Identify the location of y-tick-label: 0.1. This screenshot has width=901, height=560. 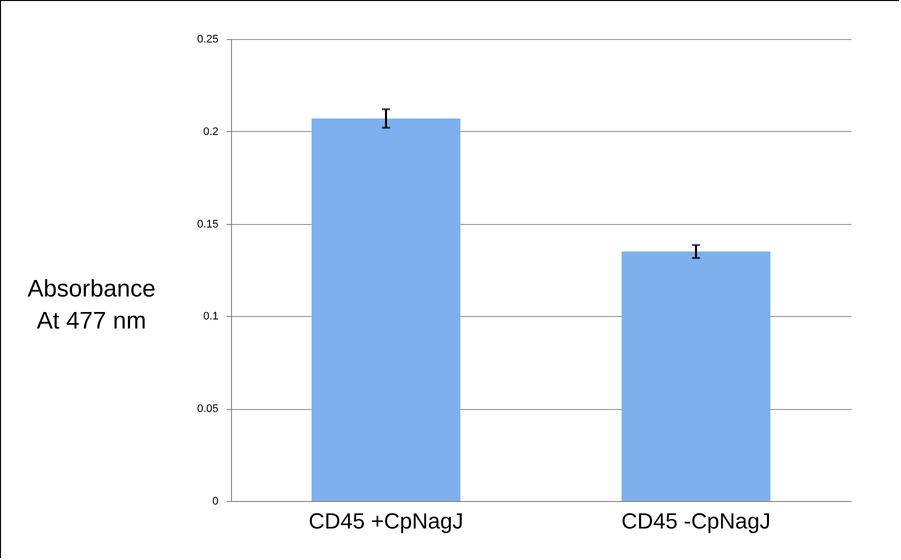
(210, 316).